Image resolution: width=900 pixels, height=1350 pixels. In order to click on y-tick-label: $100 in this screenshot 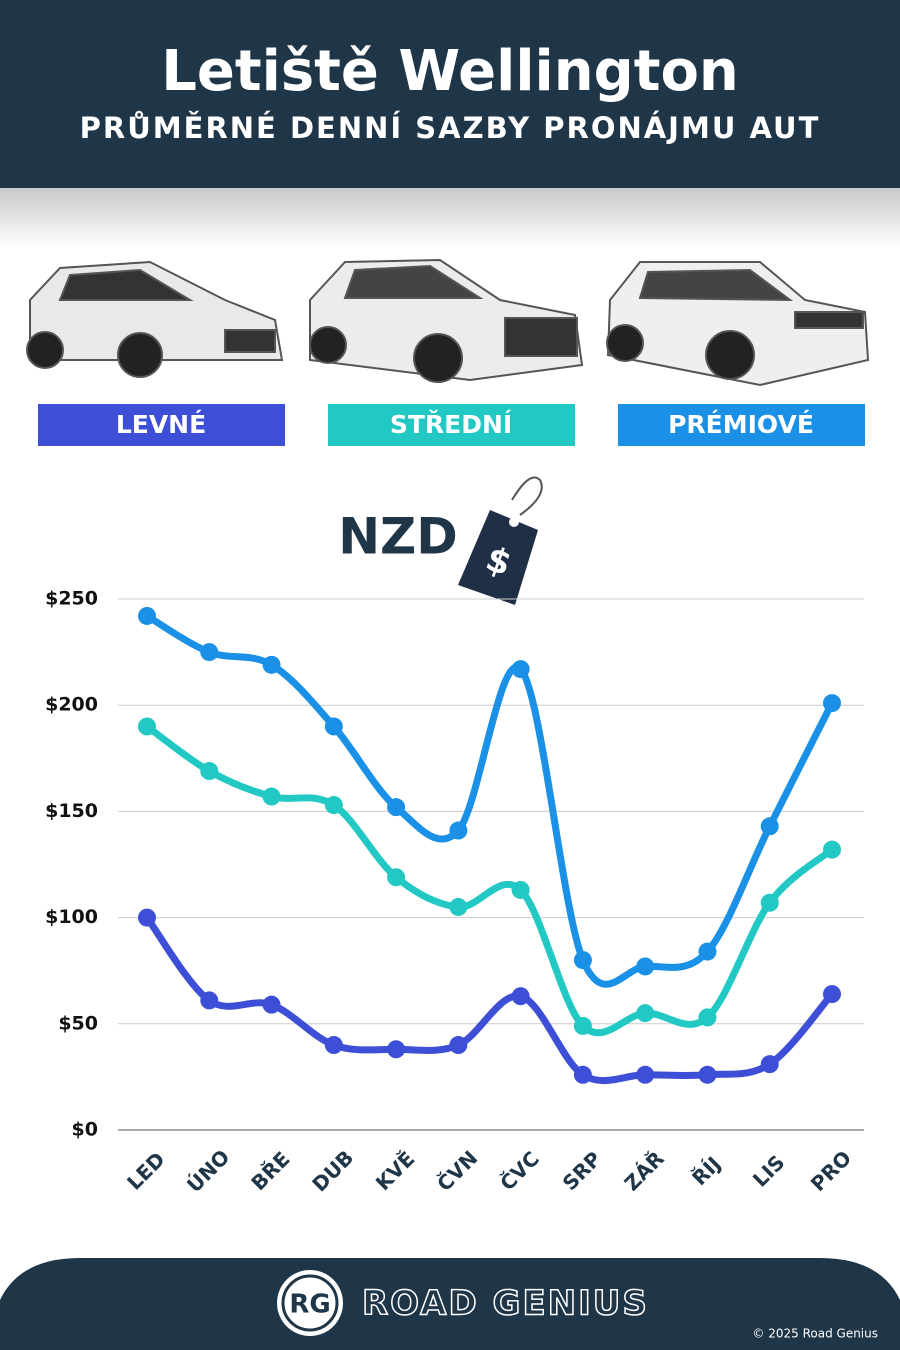, I will do `click(71, 917)`.